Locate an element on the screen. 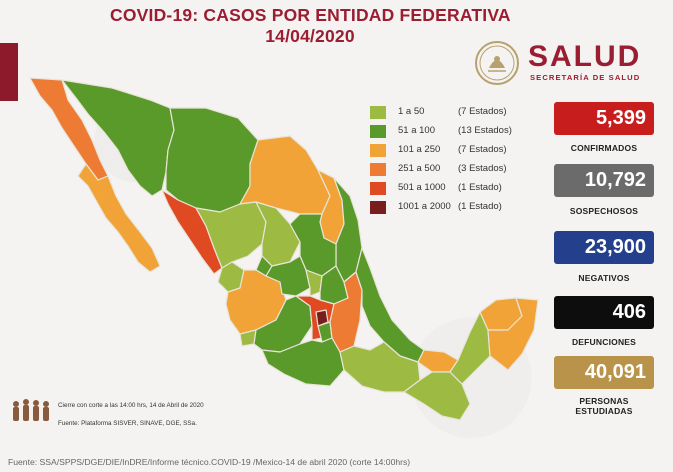 Image resolution: width=673 pixels, height=472 pixels. legend-range: 1 a 50 is located at coordinates (411, 111).